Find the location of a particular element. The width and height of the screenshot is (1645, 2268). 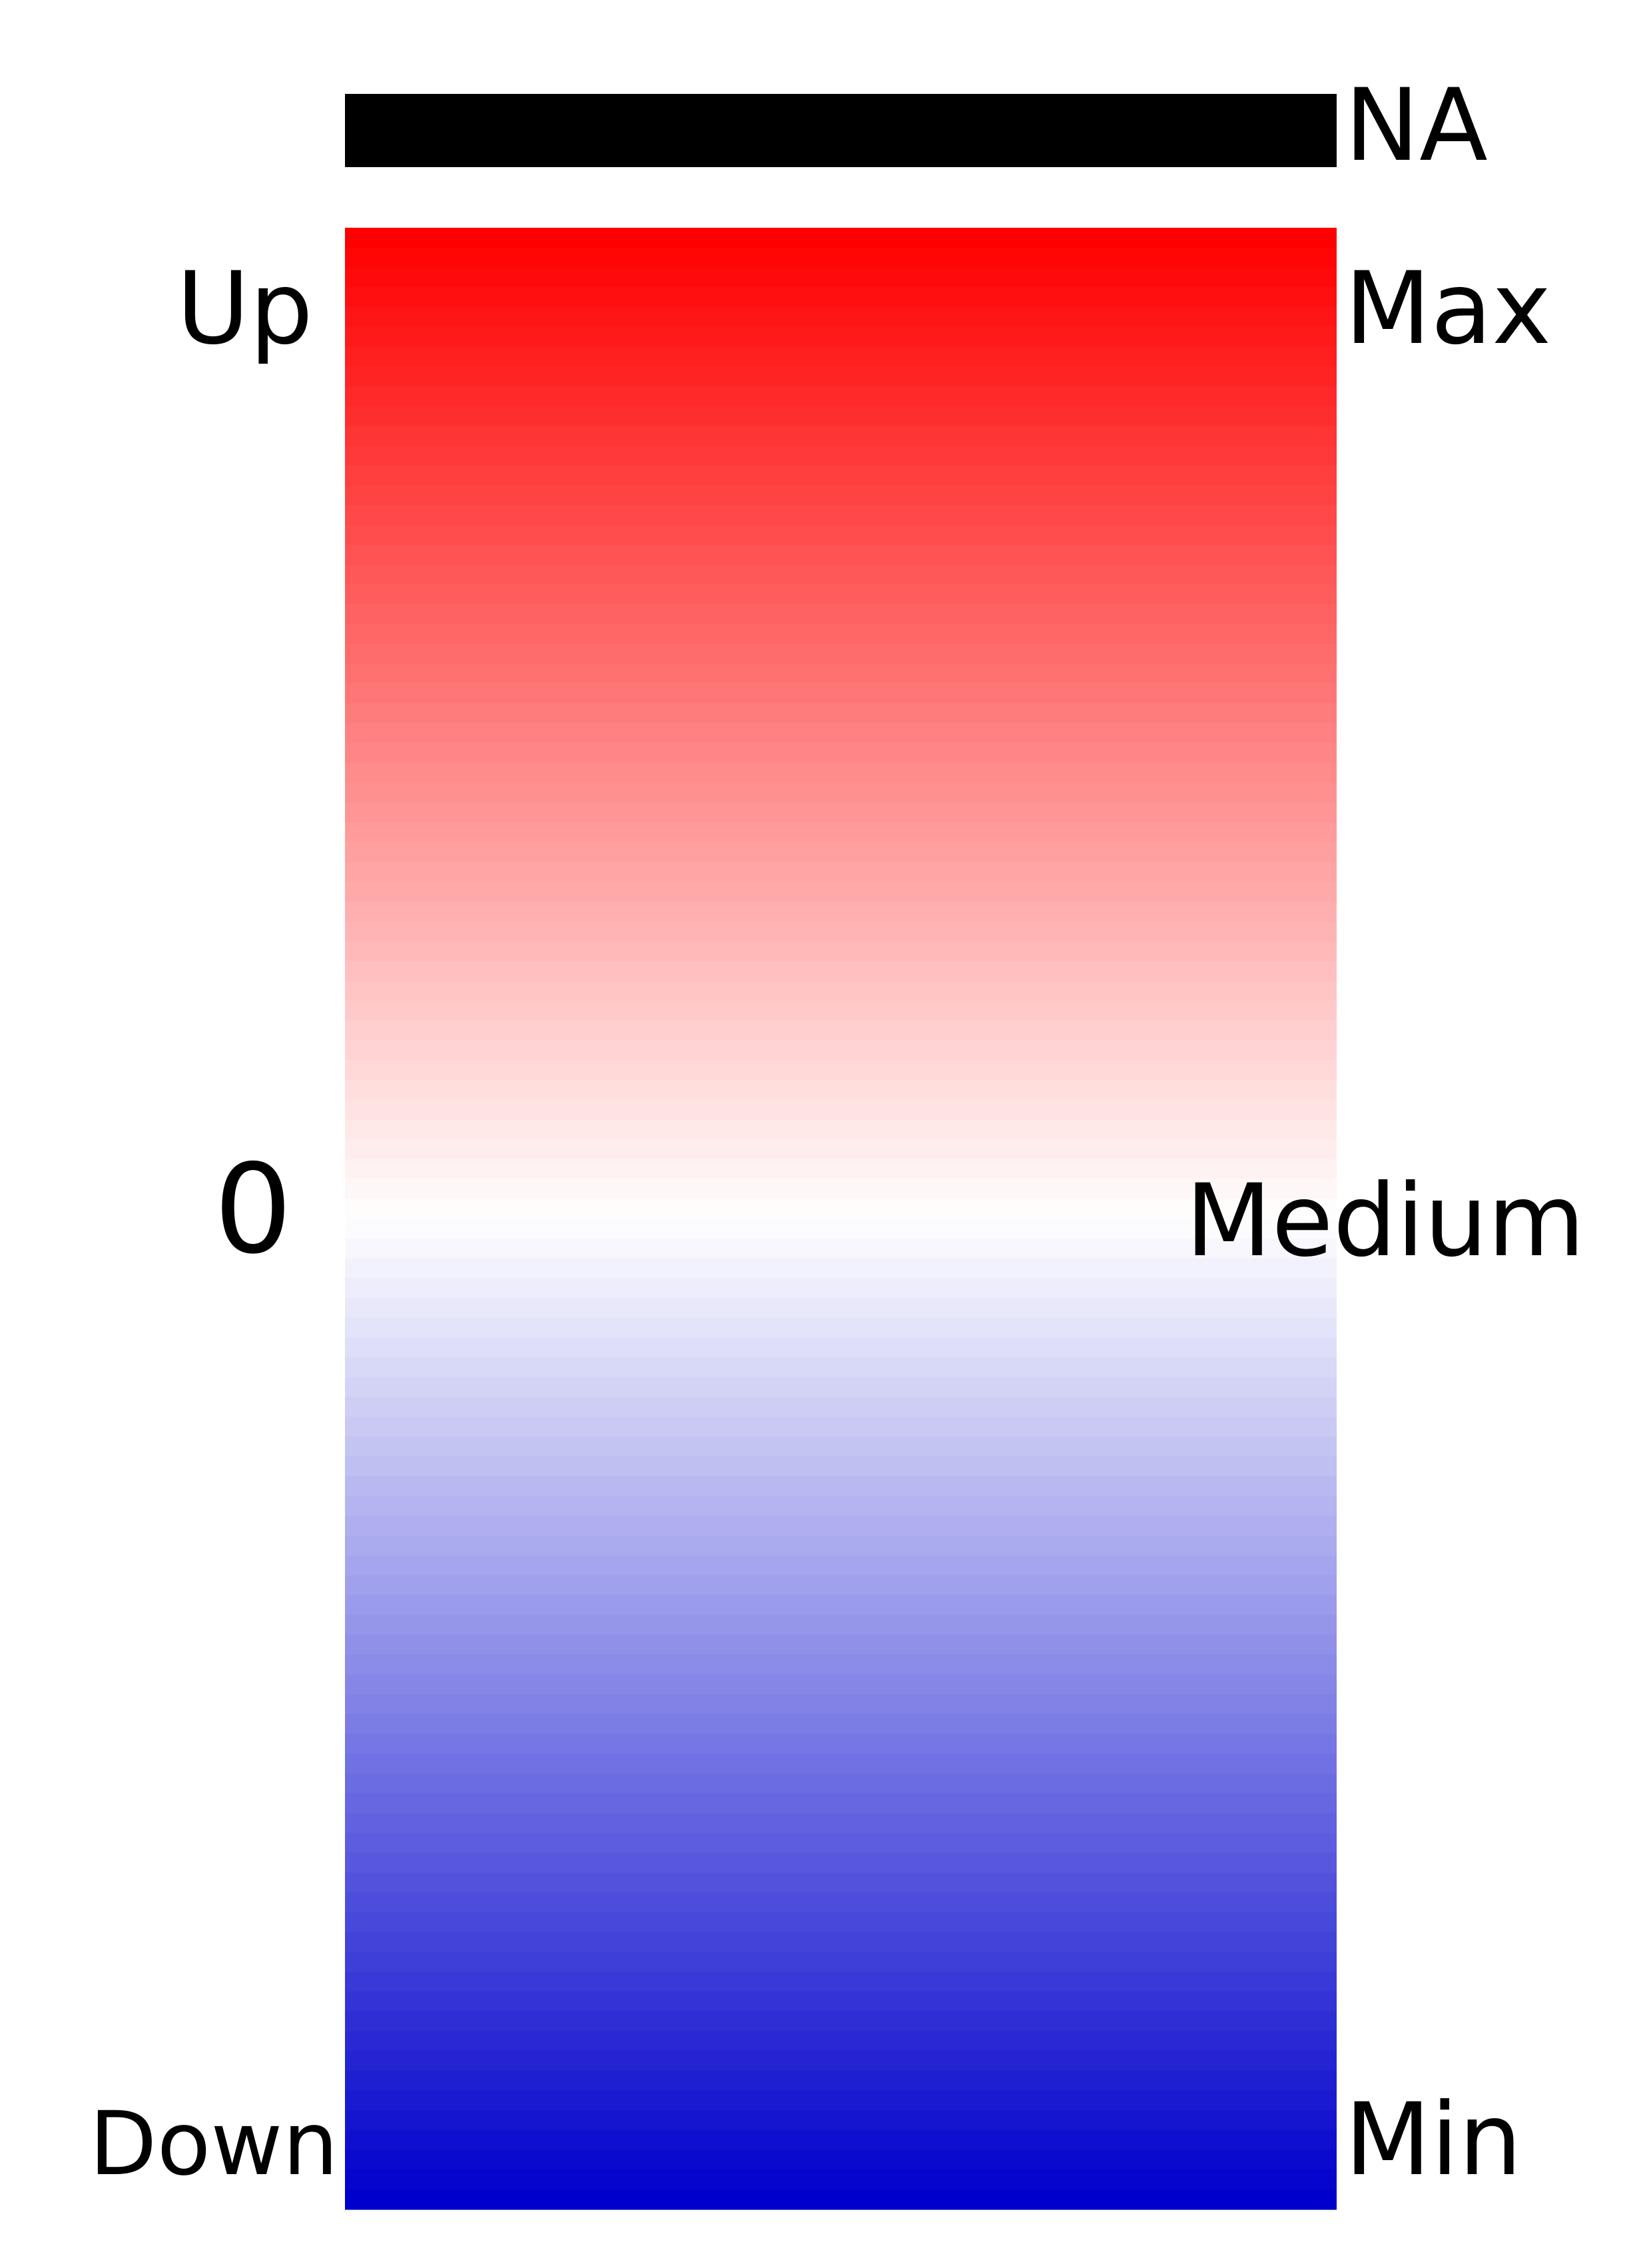

min-label: Min is located at coordinates (1433, 2140).